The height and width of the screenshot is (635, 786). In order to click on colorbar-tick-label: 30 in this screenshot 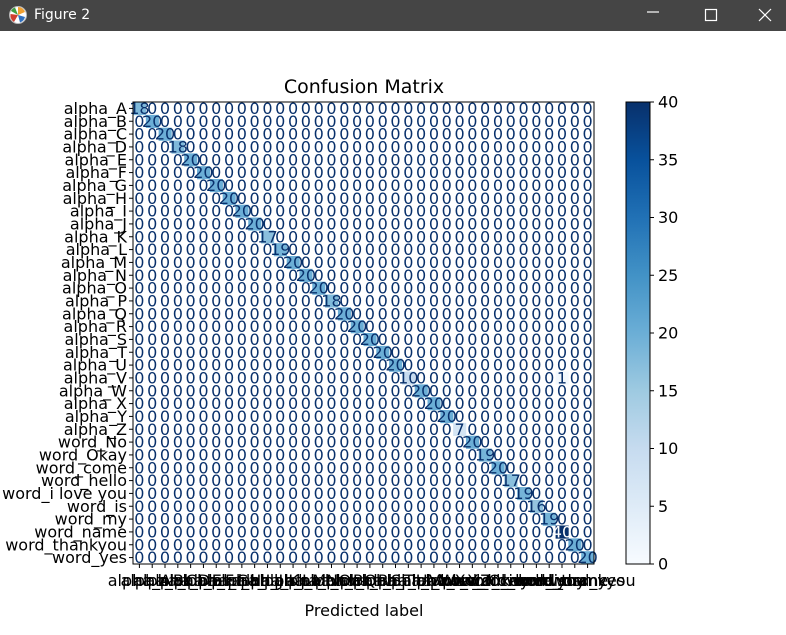, I will do `click(668, 217)`.